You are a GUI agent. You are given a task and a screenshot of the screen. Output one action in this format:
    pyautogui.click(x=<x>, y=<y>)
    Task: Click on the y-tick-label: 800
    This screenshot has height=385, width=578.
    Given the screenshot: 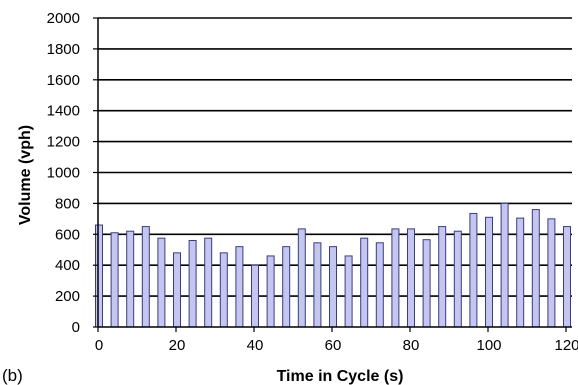 What is the action you would take?
    pyautogui.click(x=67, y=203)
    